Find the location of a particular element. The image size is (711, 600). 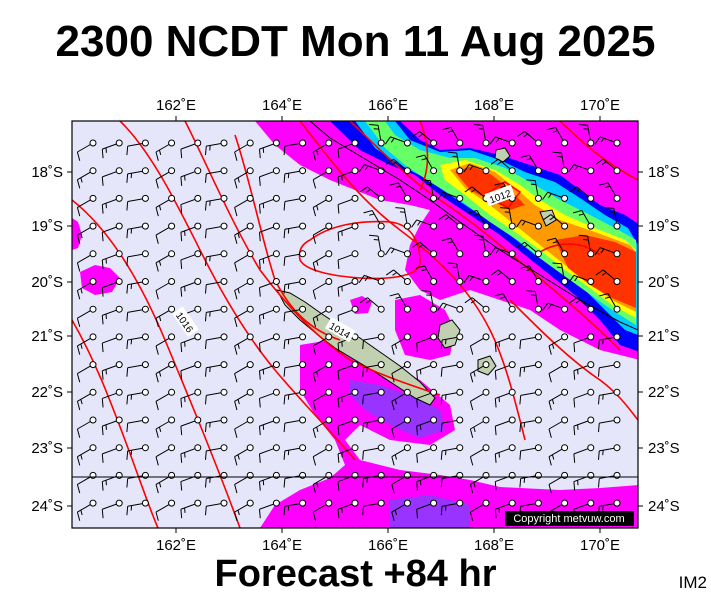

isobar-label-box is located at coordinates (185, 321).